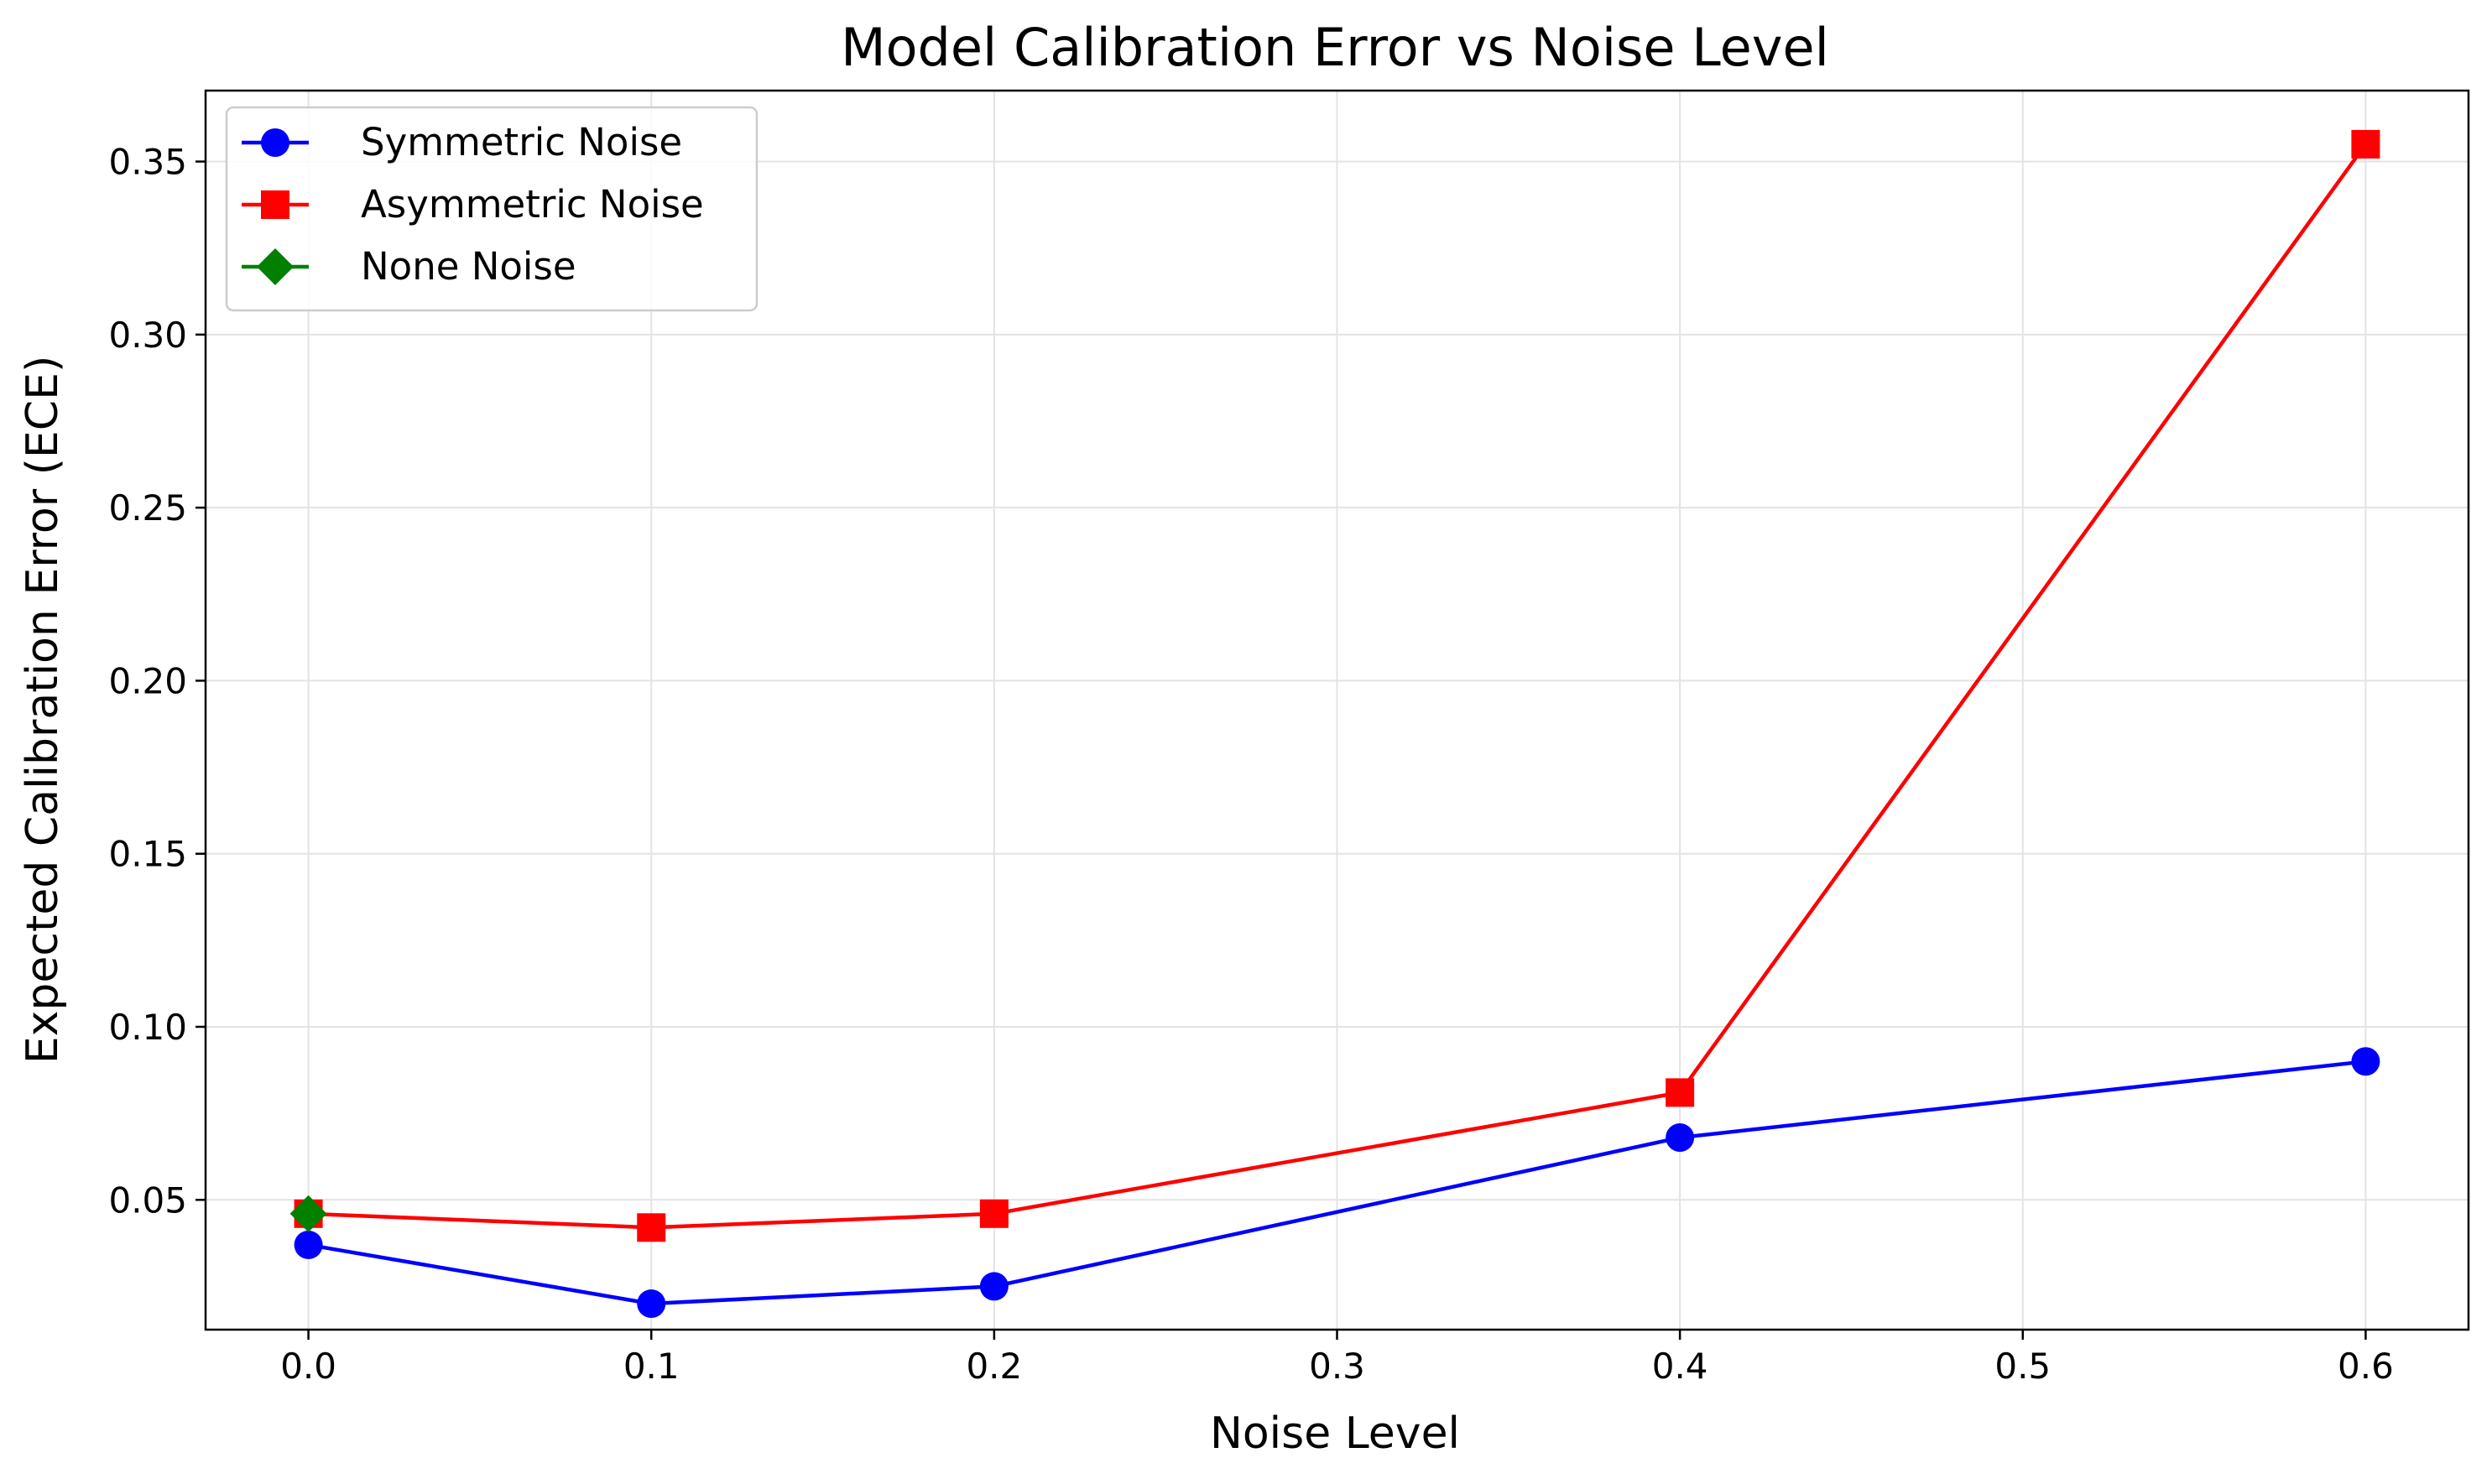 The width and height of the screenshot is (2492, 1484). Describe the element at coordinates (533, 204) in the screenshot. I see `legend-label: Asymmetric Noise` at that location.